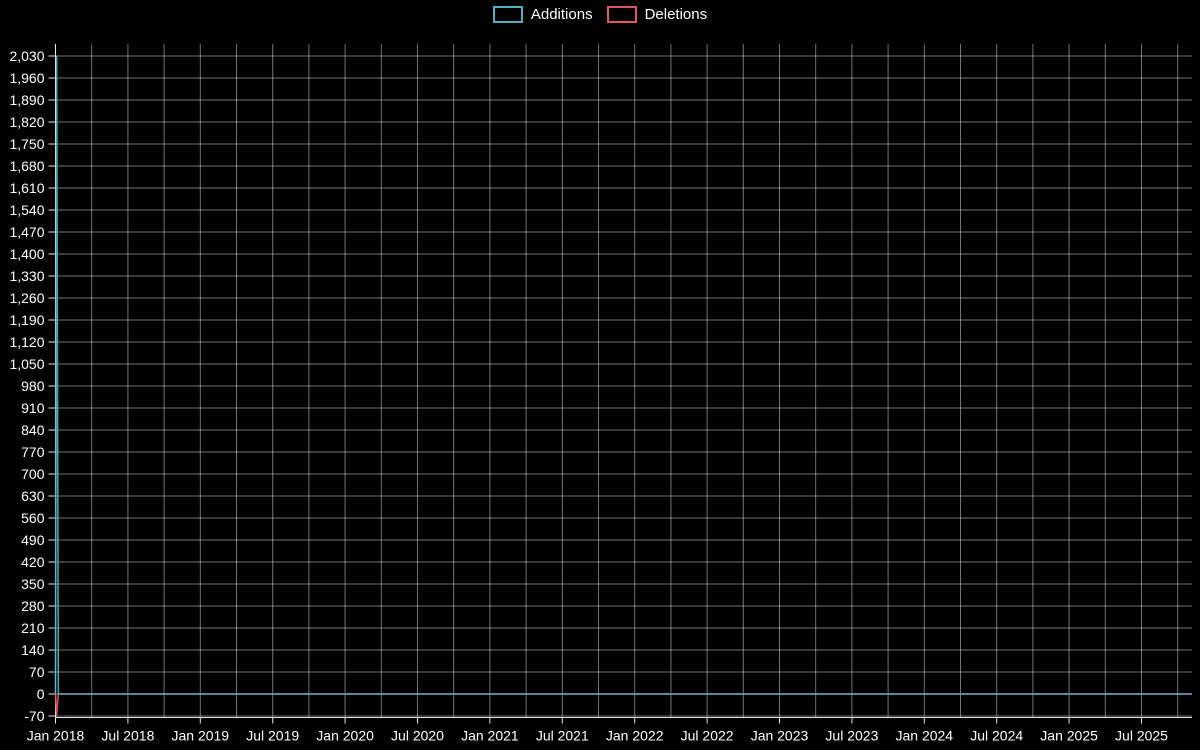 The image size is (1200, 750). Describe the element at coordinates (780, 736) in the screenshot. I see `x-tick-label: Jan 2023` at that location.